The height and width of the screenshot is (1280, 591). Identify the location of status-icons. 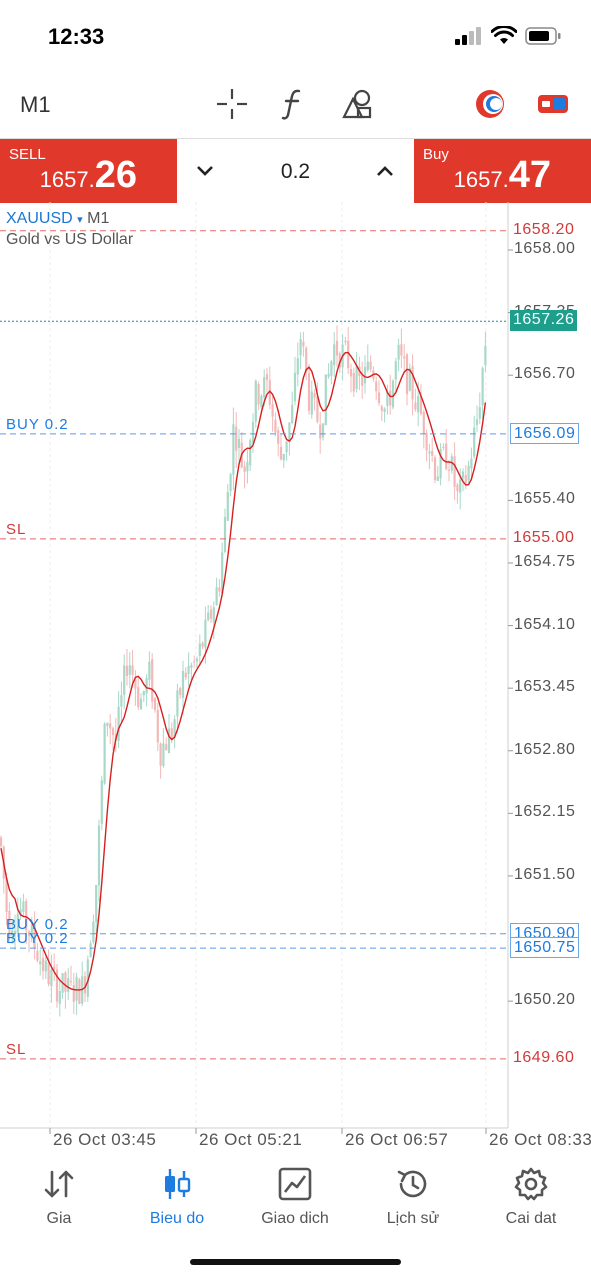
(508, 36).